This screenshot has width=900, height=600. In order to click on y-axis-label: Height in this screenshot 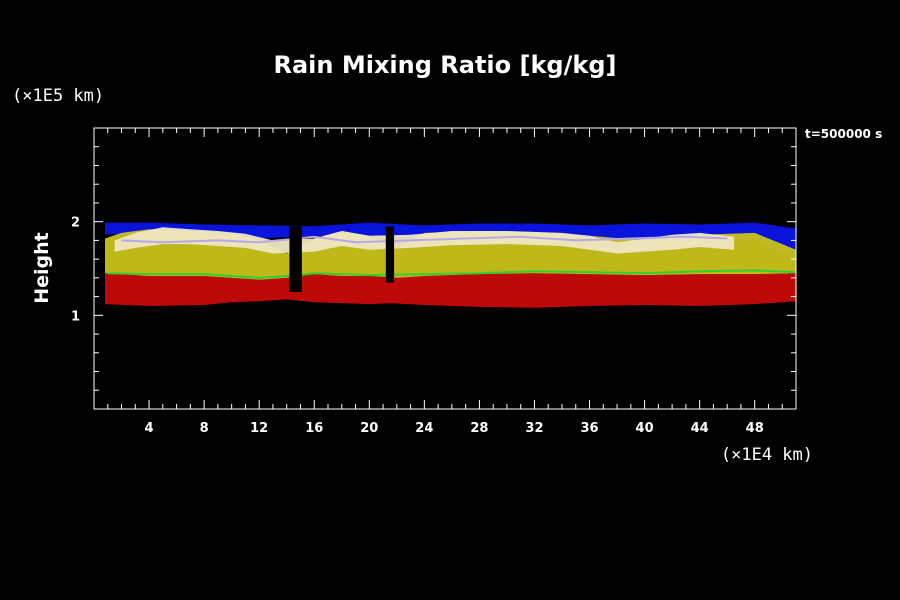, I will do `click(42, 268)`.